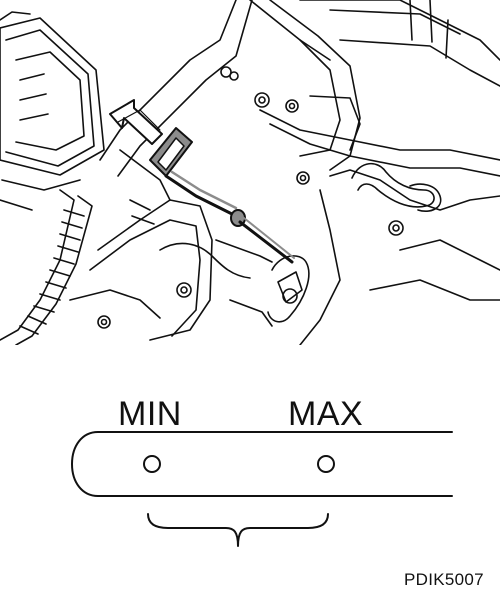 The width and height of the screenshot is (500, 596). What do you see at coordinates (326, 464) in the screenshot?
I see `max-mark` at bounding box center [326, 464].